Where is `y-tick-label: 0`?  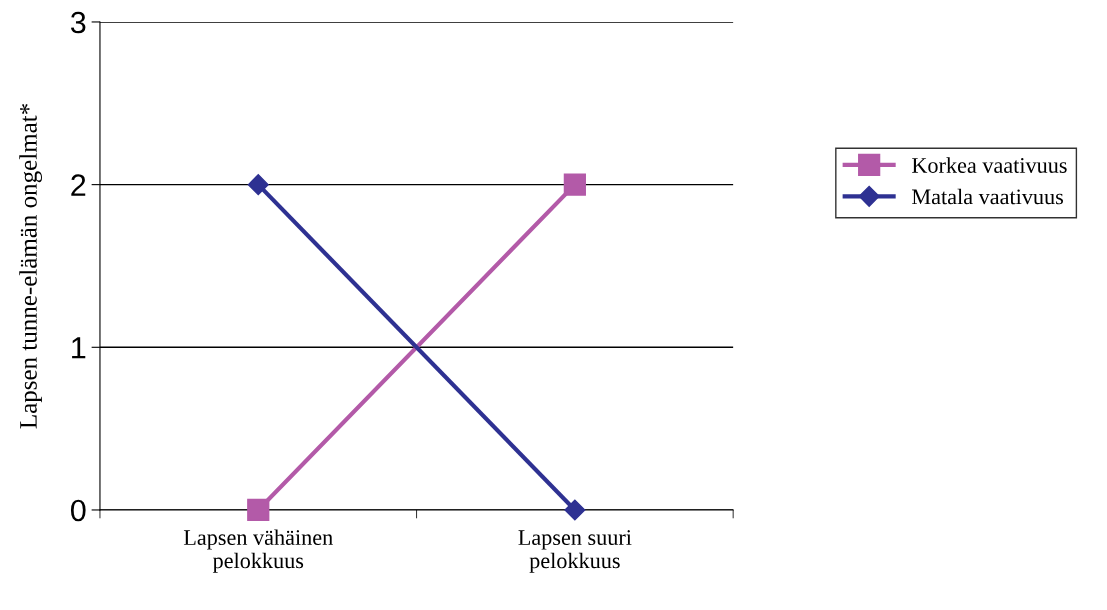 y-tick-label: 0 is located at coordinates (78, 510).